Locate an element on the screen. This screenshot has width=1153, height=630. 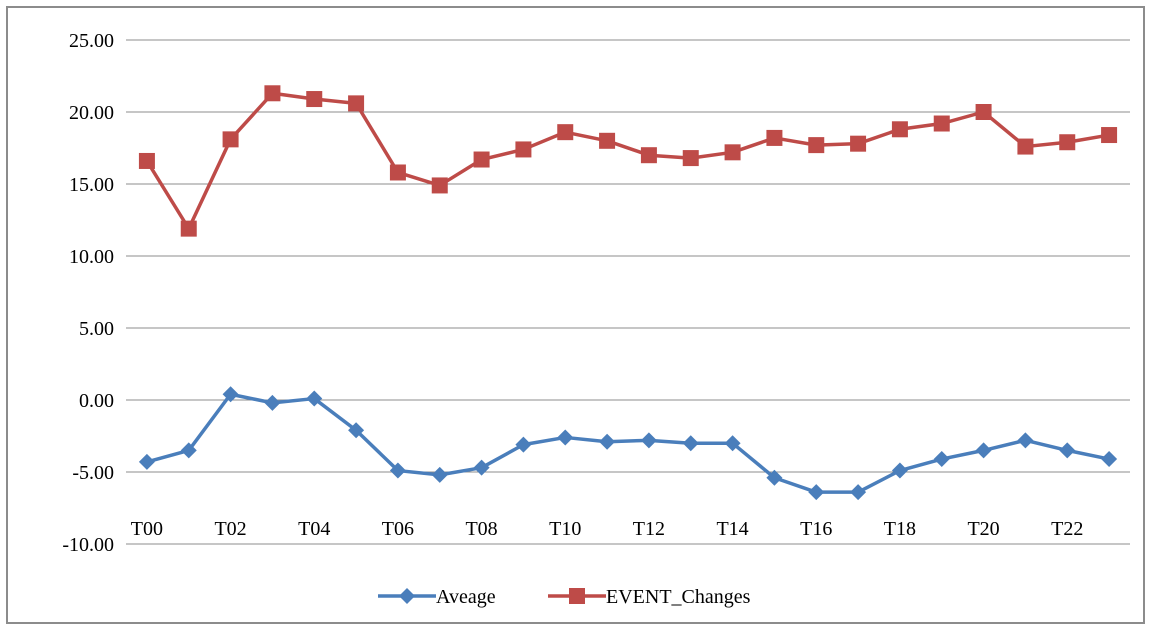
series-line is located at coordinates (628, 443).